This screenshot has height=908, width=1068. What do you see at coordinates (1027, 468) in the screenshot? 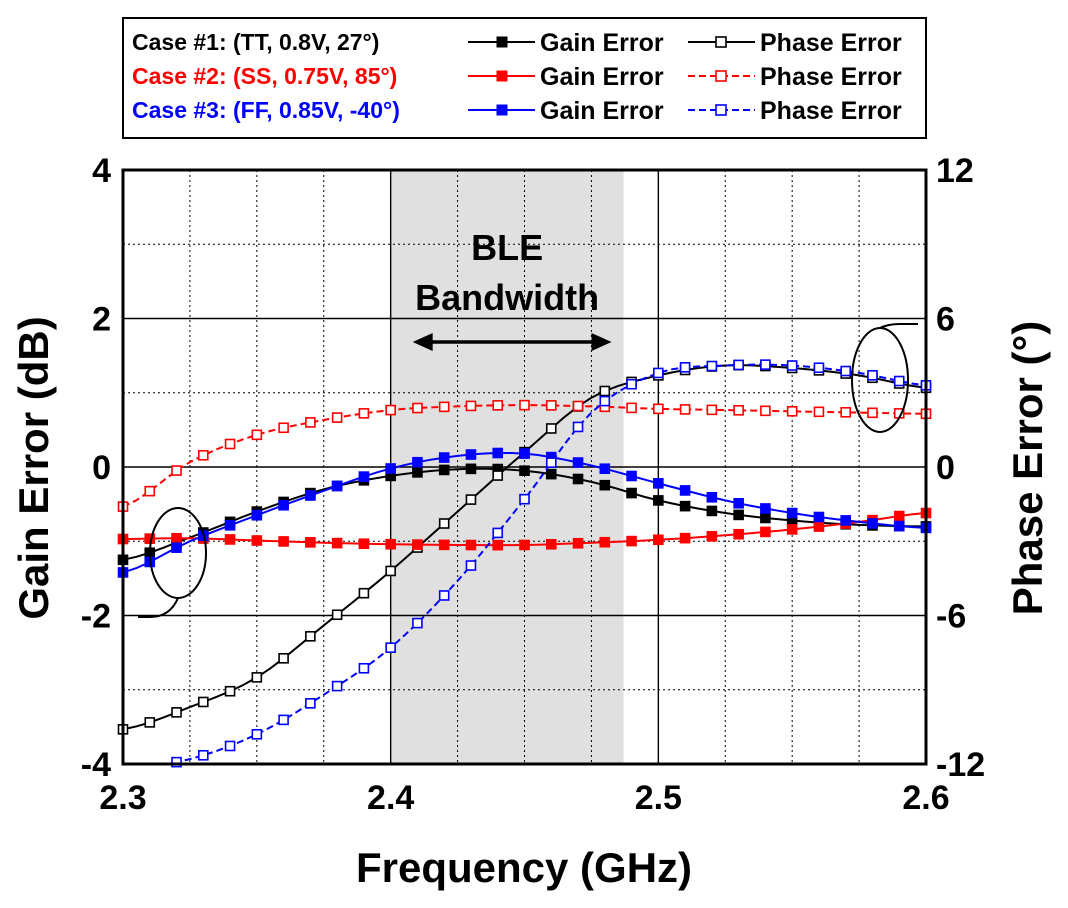
I see `y-axis-right-label: Phase Error (°)` at bounding box center [1027, 468].